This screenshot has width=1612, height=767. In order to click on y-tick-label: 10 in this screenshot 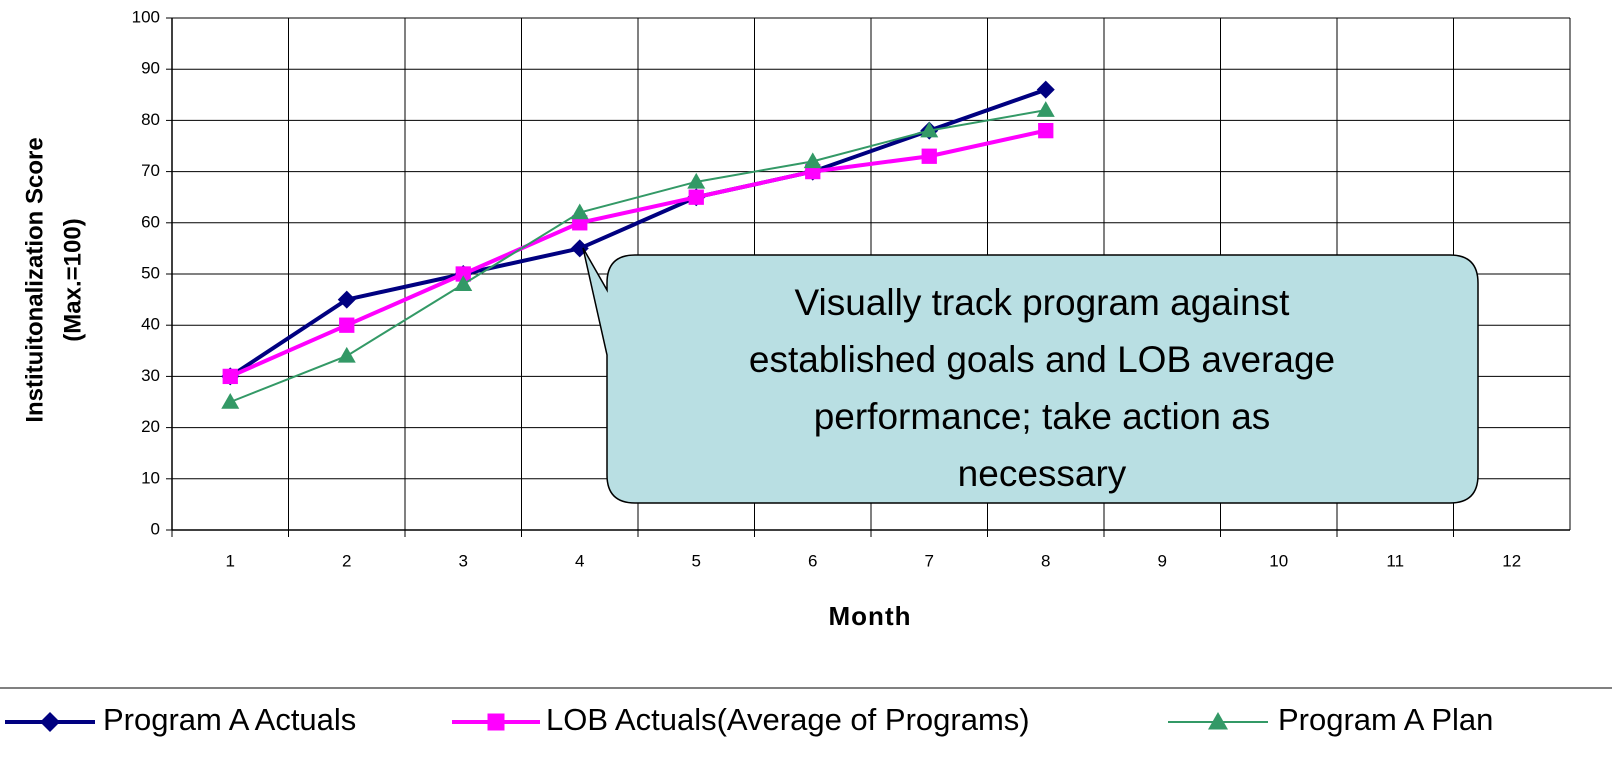, I will do `click(150, 477)`.